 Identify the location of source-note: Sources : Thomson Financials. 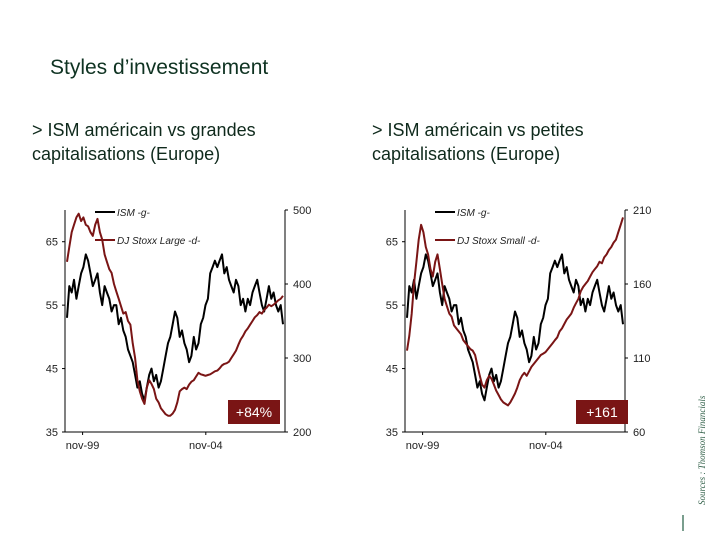
(702, 450).